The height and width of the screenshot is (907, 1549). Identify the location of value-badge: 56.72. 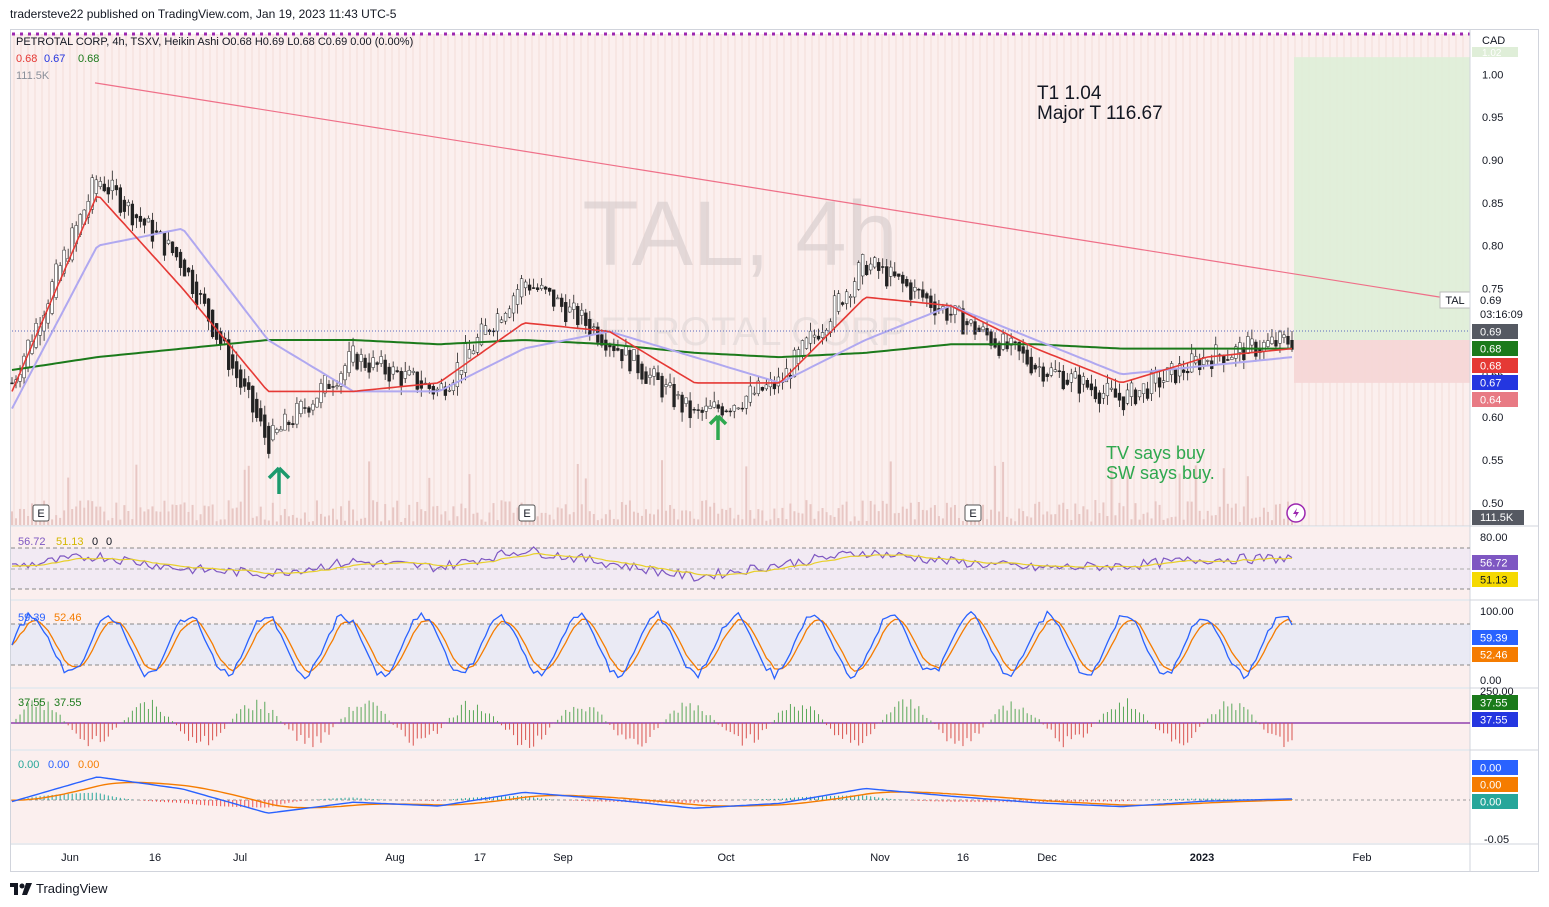
(1494, 564).